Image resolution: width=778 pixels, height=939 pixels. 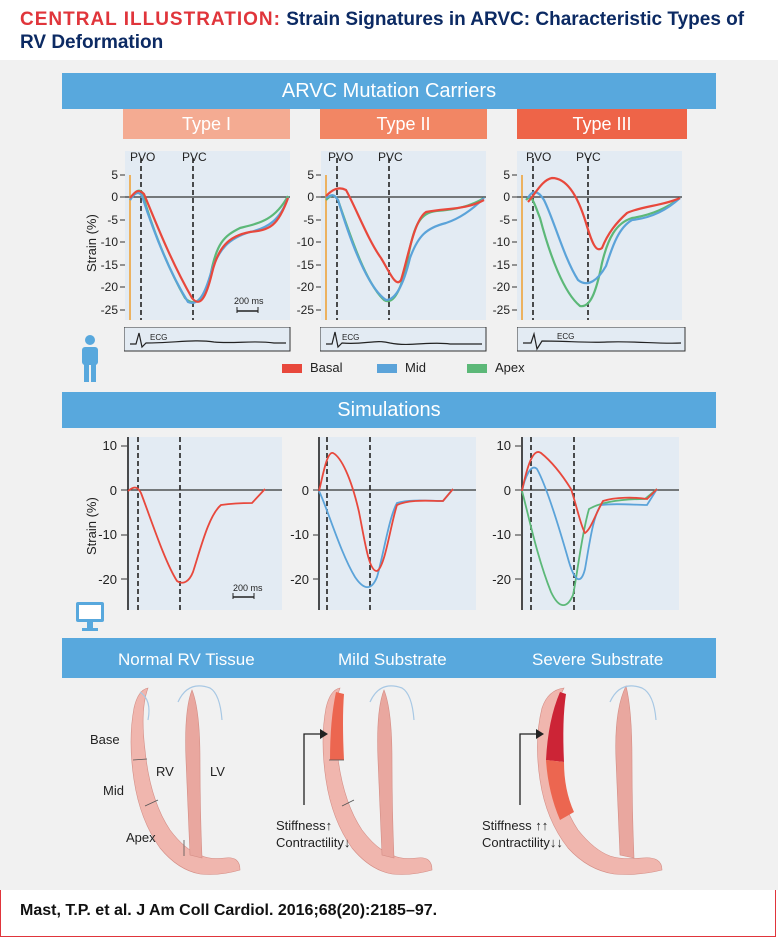 What do you see at coordinates (141, 837) in the screenshot?
I see `label-apex: Apex` at bounding box center [141, 837].